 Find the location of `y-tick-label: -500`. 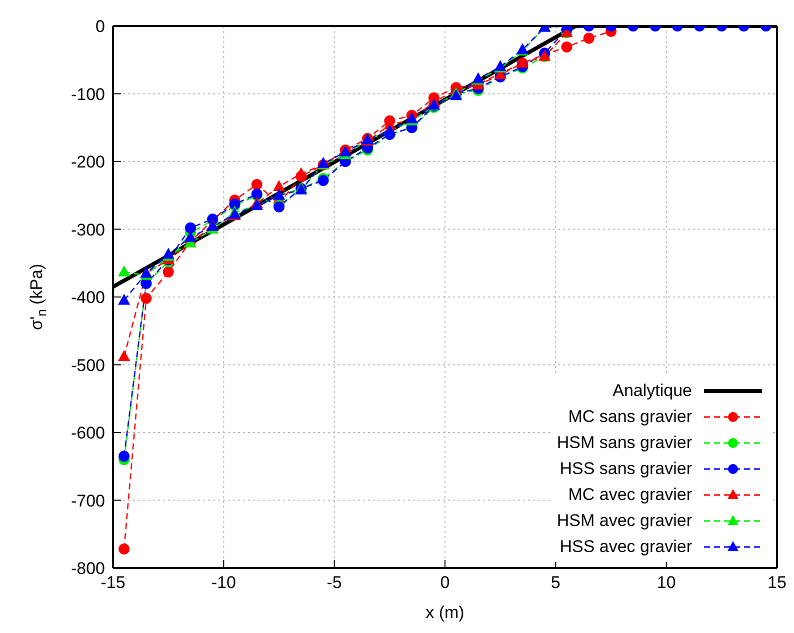

y-tick-label: -500 is located at coordinates (87, 365).